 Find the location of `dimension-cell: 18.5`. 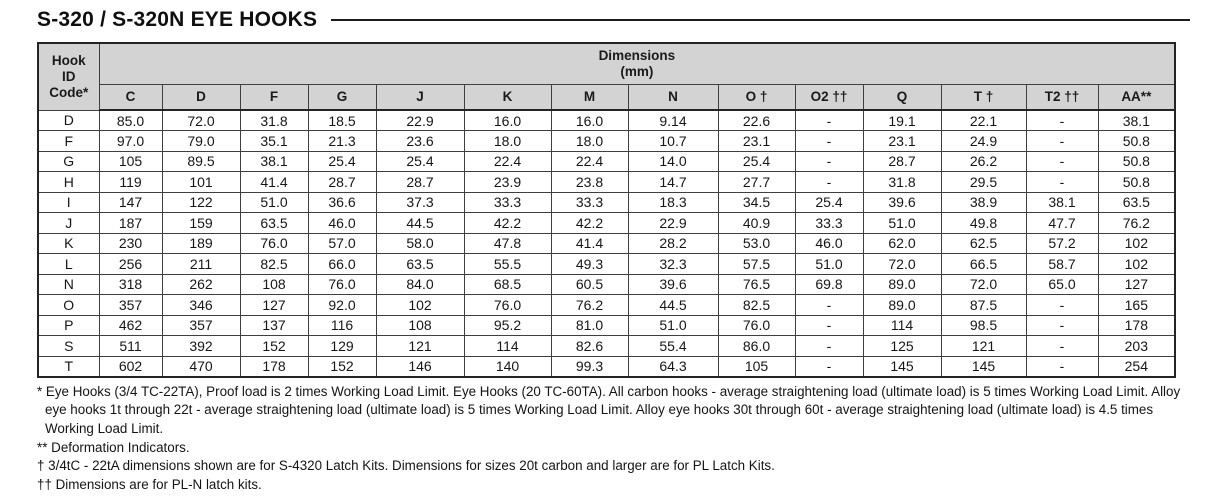

dimension-cell: 18.5 is located at coordinates (342, 120).